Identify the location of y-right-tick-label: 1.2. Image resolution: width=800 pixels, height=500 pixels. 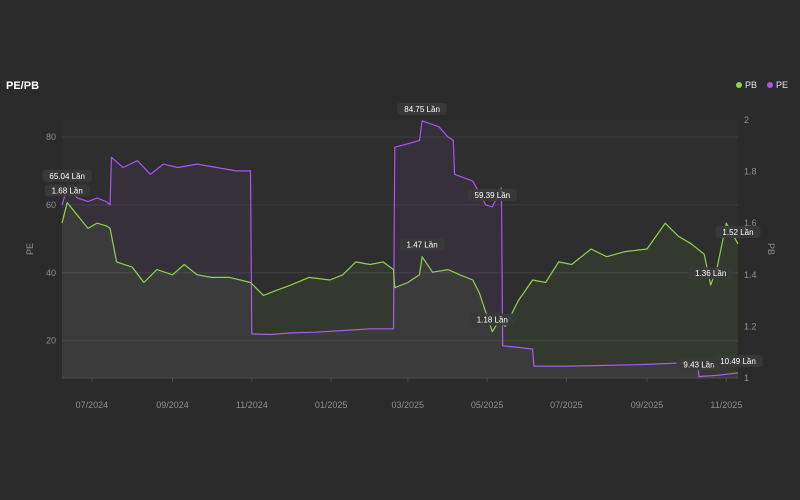
(750, 326).